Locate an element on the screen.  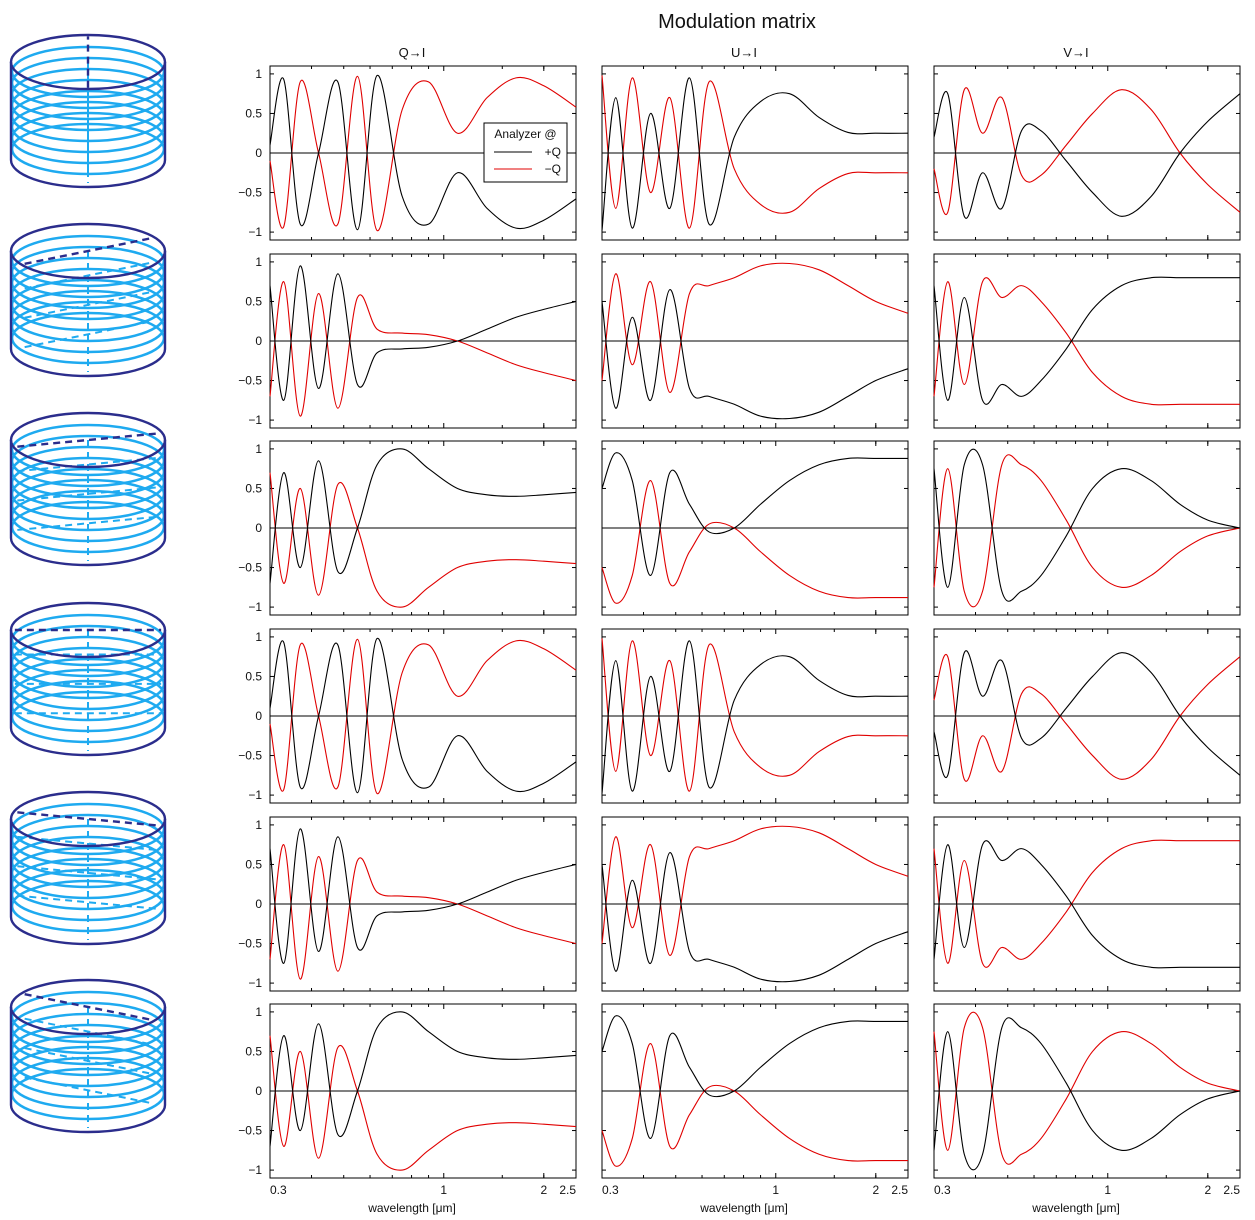
column-title-u: U→I is located at coordinates (744, 52).